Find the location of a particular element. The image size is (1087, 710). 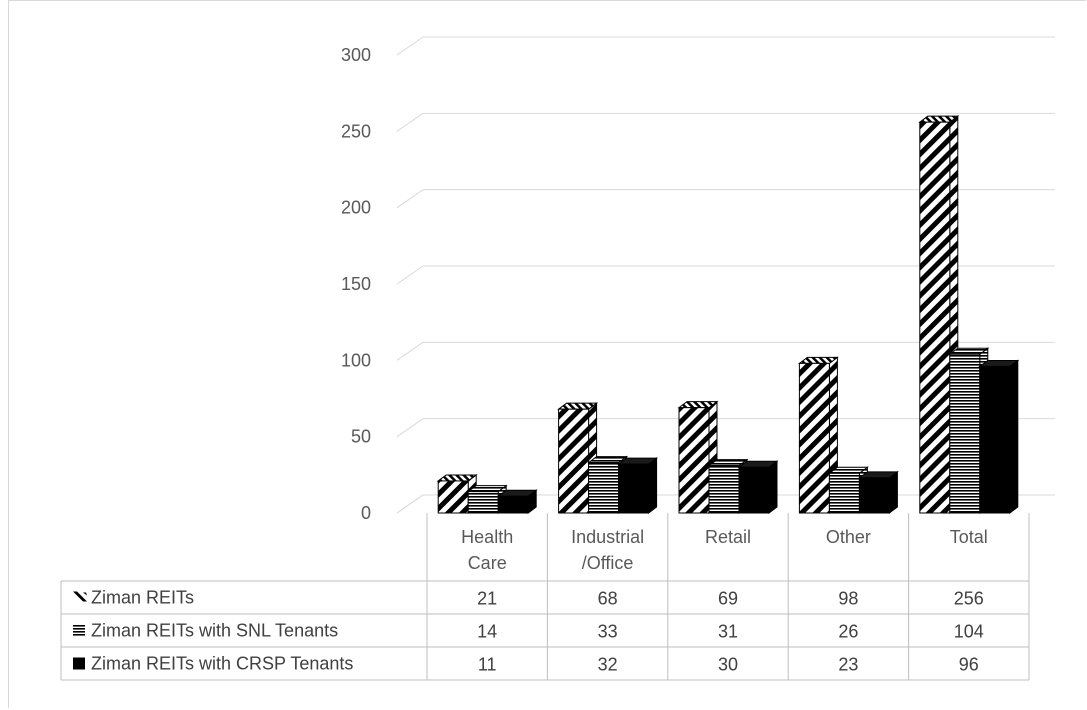

data-table-cell: 14 is located at coordinates (487, 632).